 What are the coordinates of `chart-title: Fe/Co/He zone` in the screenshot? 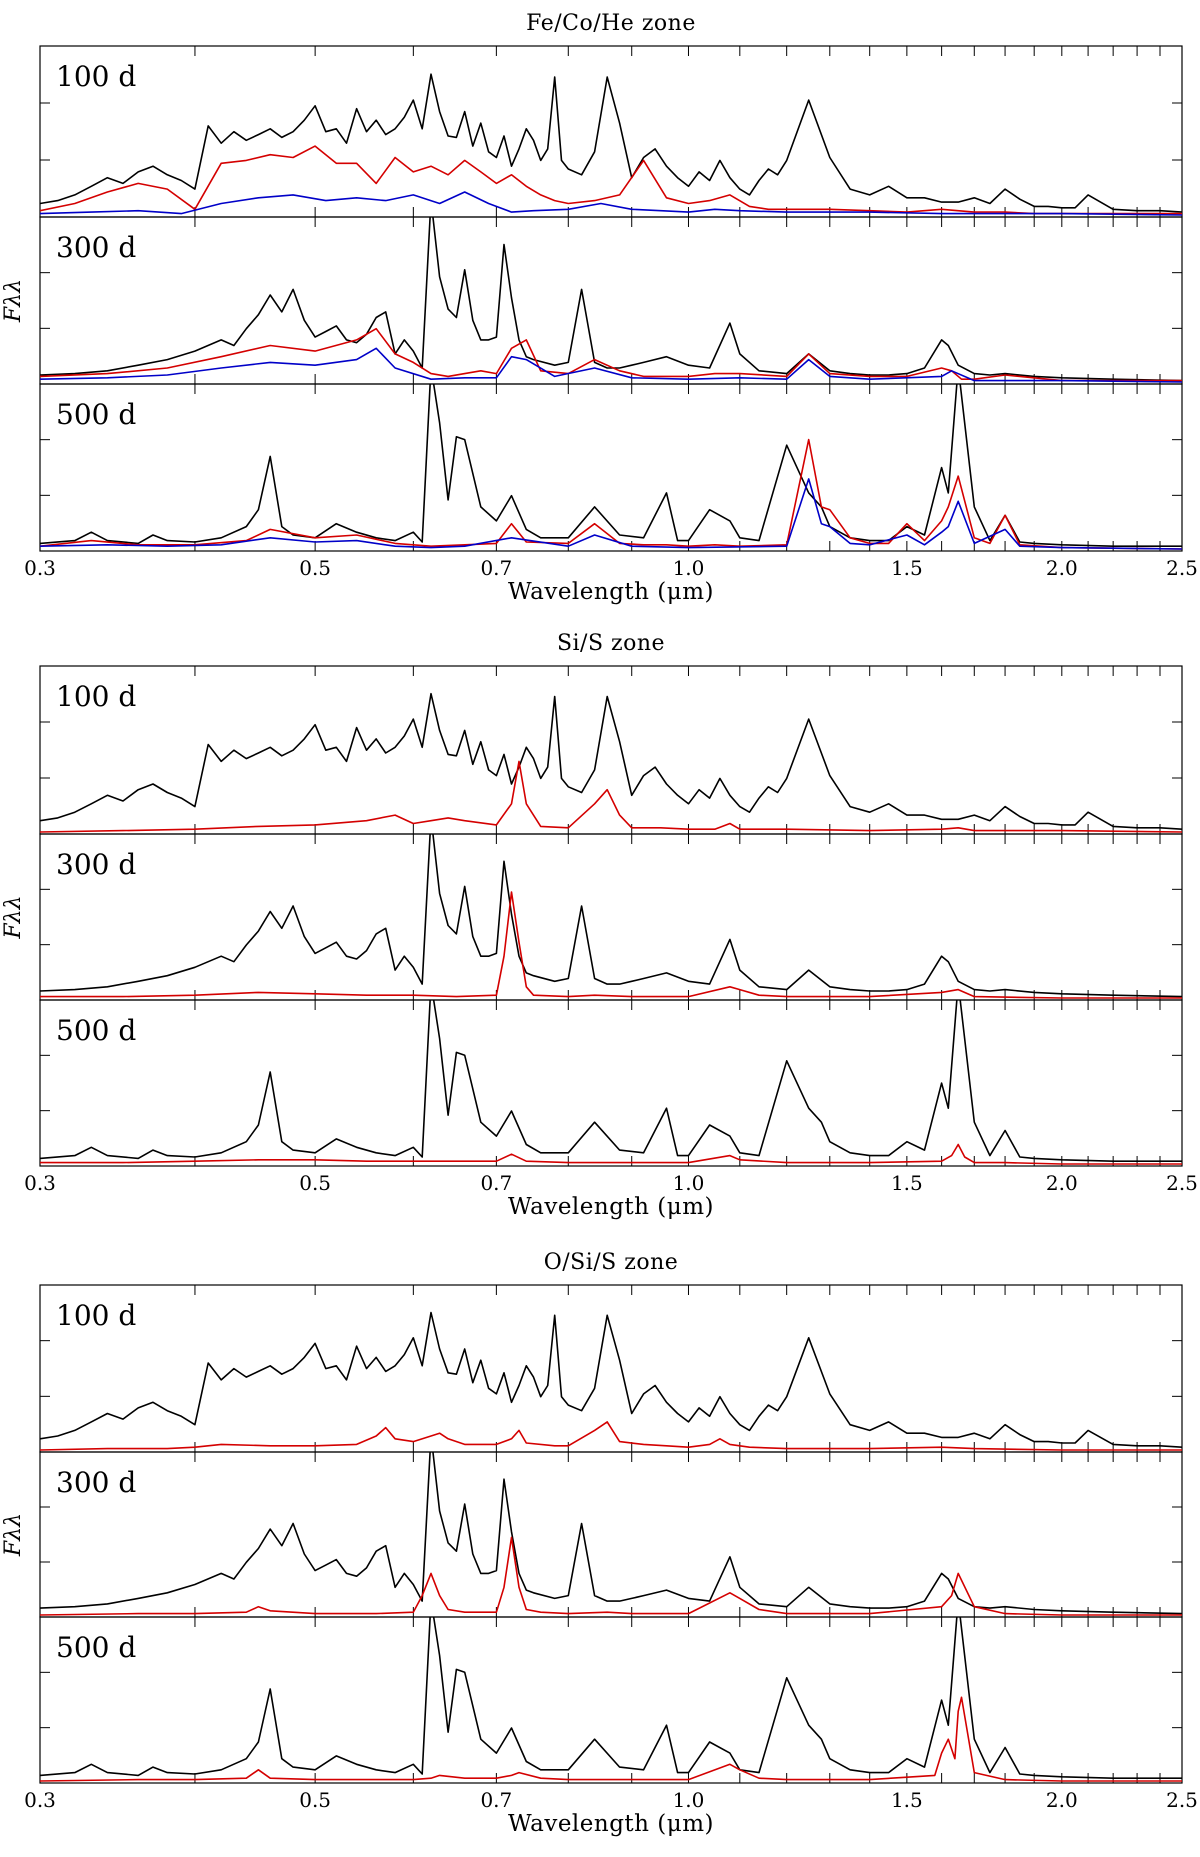 It's located at (611, 23).